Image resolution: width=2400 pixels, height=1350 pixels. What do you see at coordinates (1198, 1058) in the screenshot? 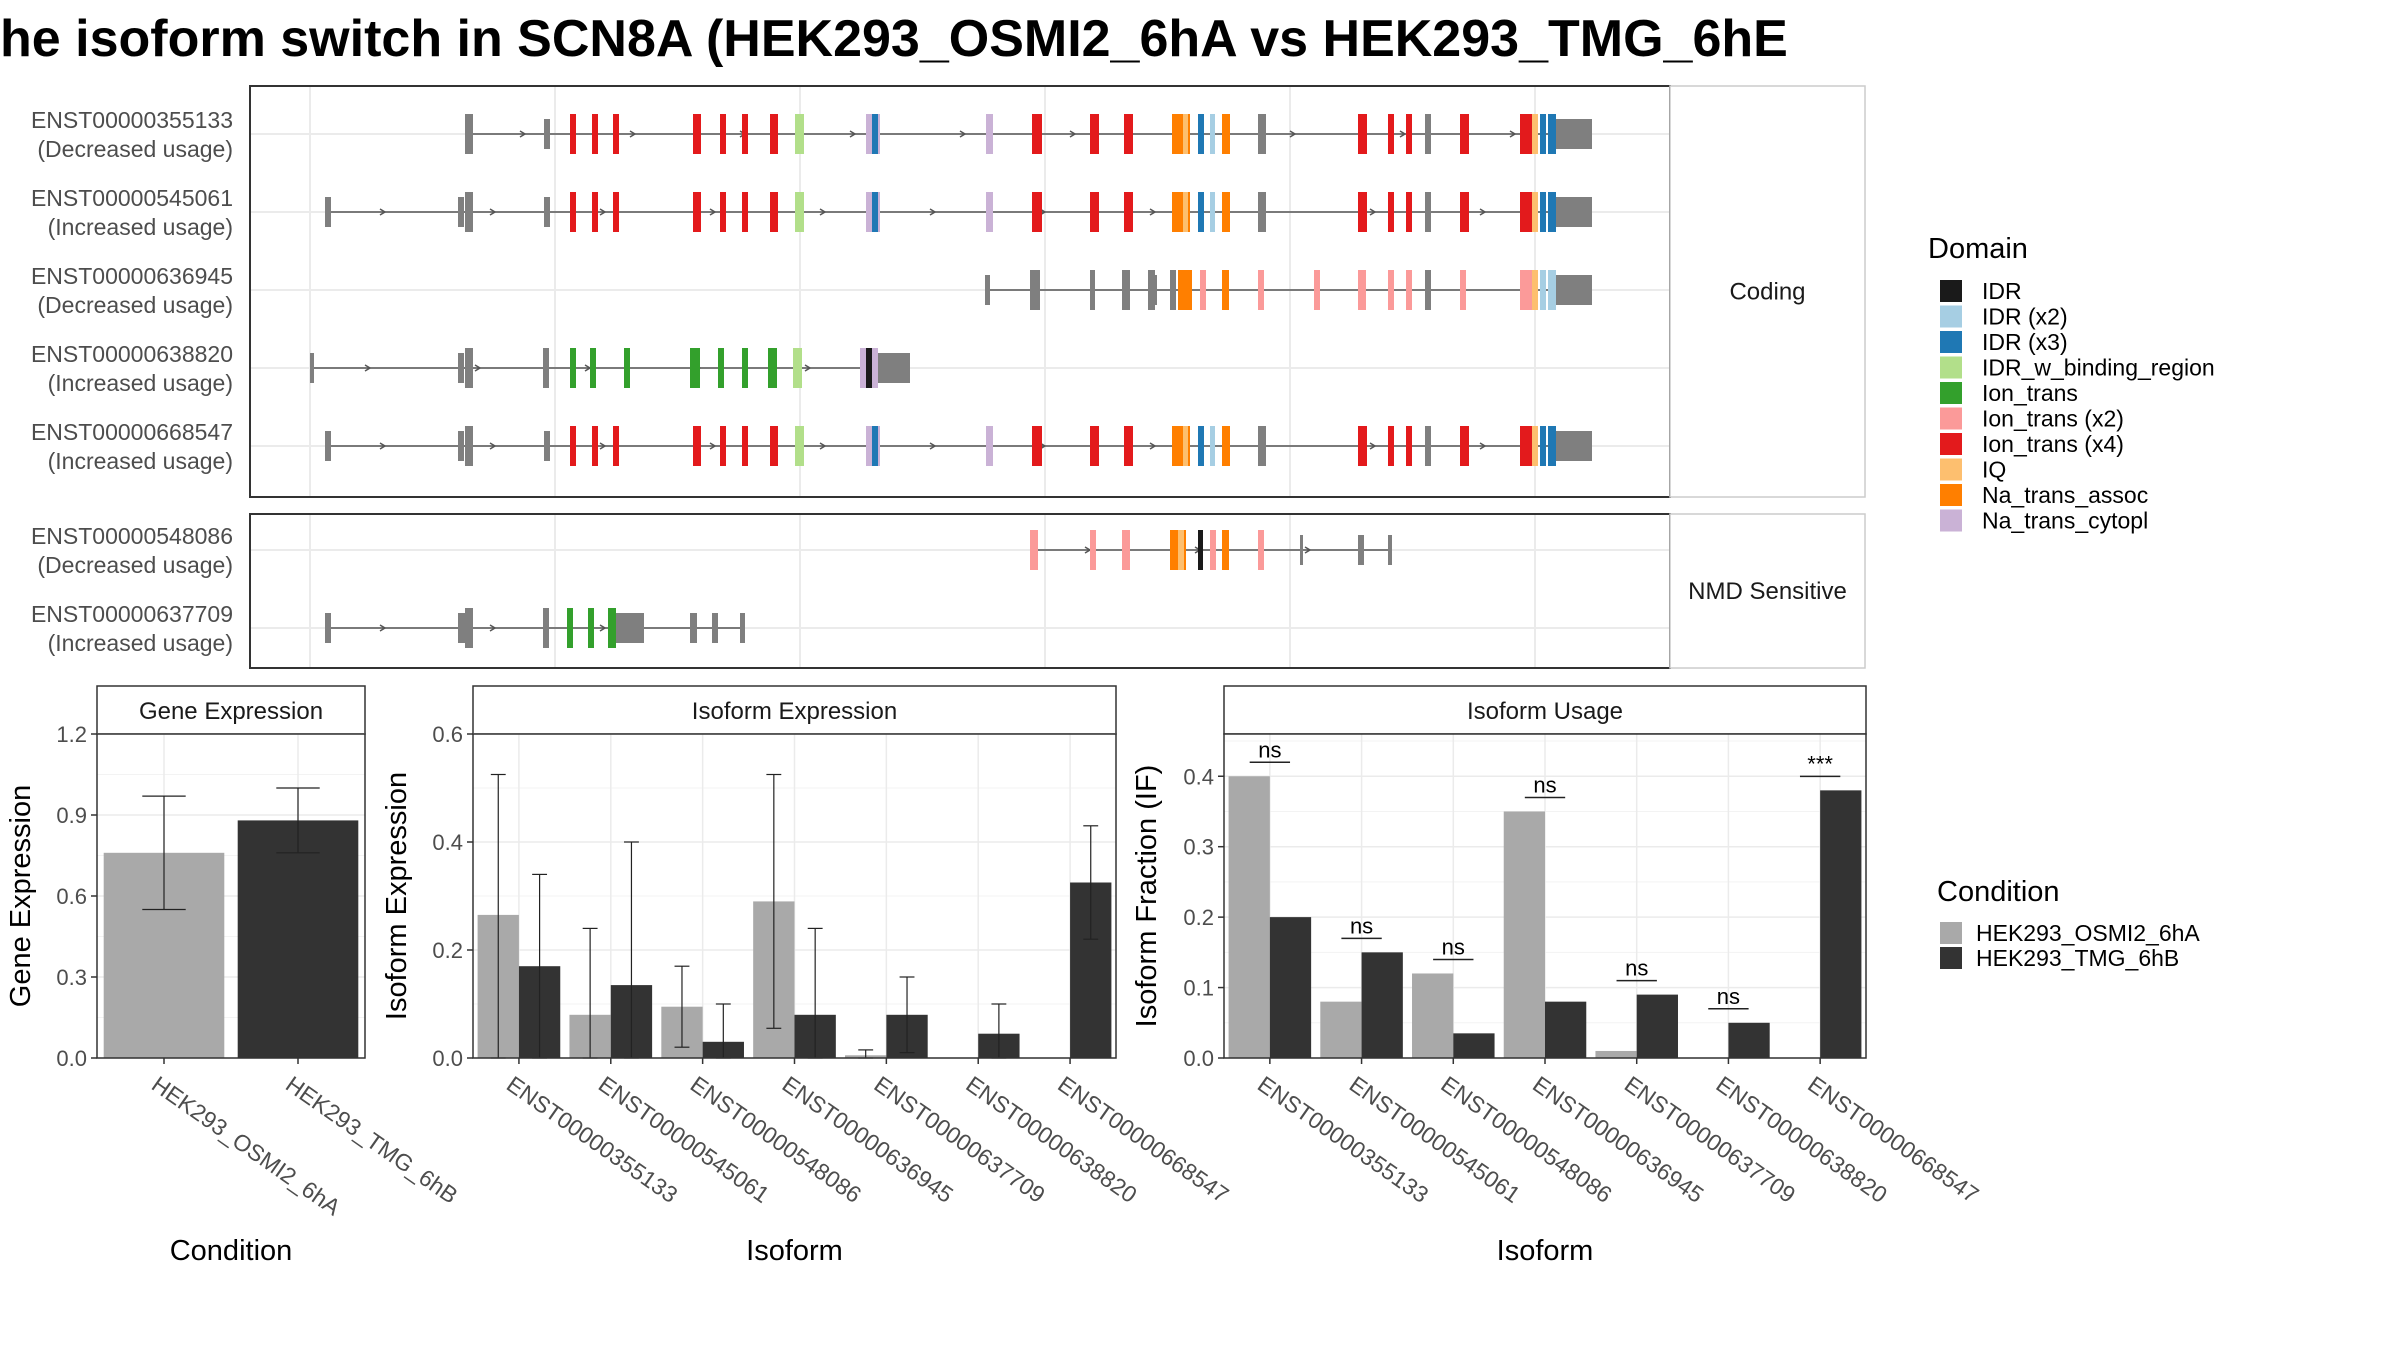
I see `y-tick-label: 0.0` at bounding box center [1198, 1058].